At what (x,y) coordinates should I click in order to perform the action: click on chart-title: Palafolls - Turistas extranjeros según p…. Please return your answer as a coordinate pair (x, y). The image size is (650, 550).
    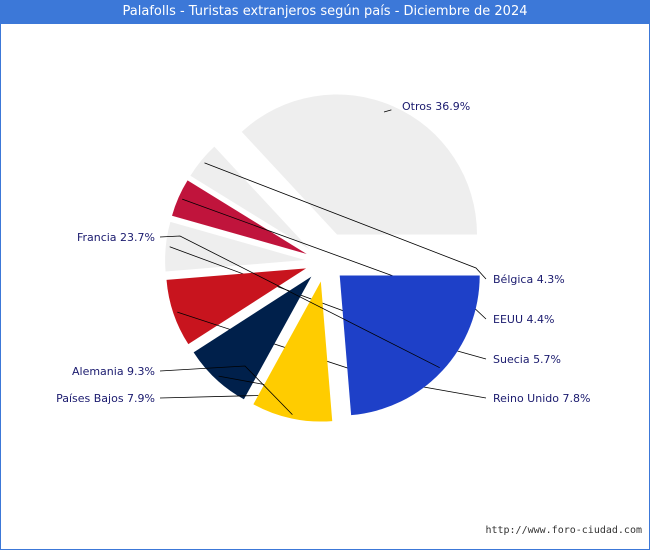
    Looking at the image, I should click on (325, 12).